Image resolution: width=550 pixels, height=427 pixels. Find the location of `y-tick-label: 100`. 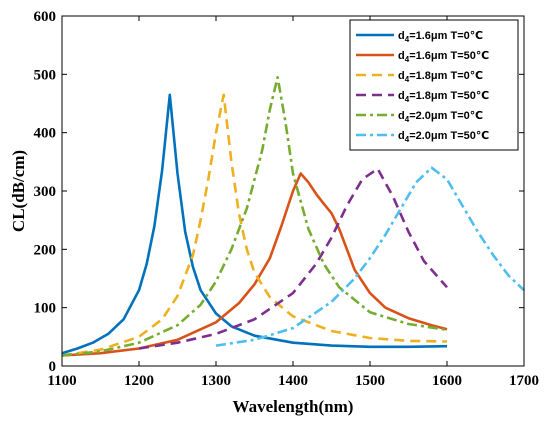

y-tick-label: 100 is located at coordinates (45, 309).